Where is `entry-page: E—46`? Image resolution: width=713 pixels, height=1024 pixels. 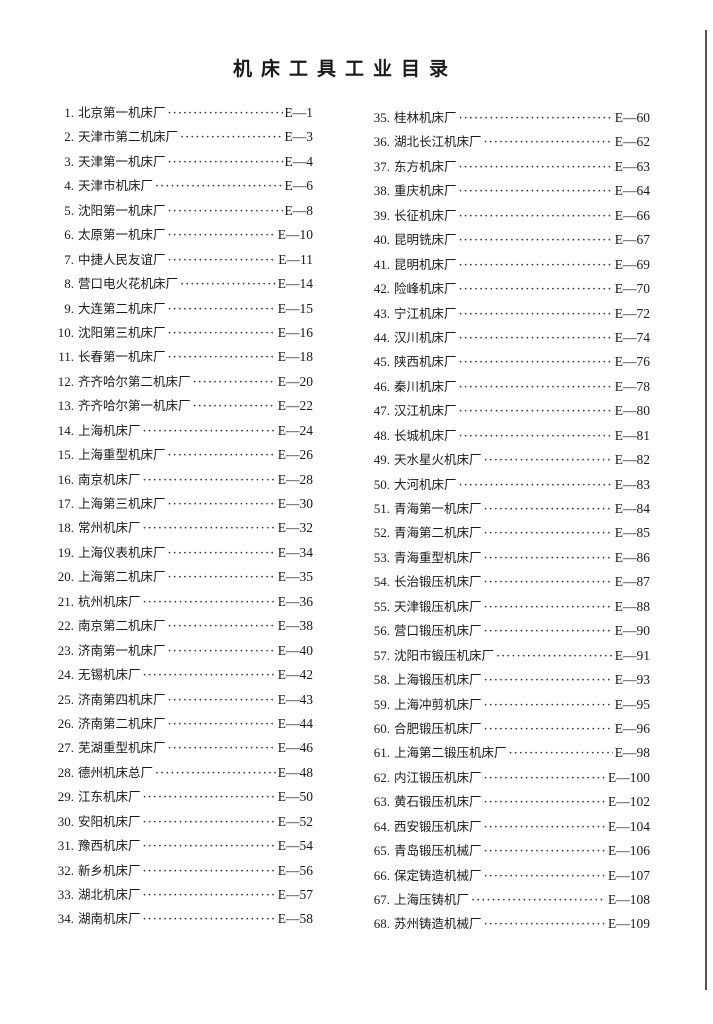
entry-page: E—46 is located at coordinates (295, 748).